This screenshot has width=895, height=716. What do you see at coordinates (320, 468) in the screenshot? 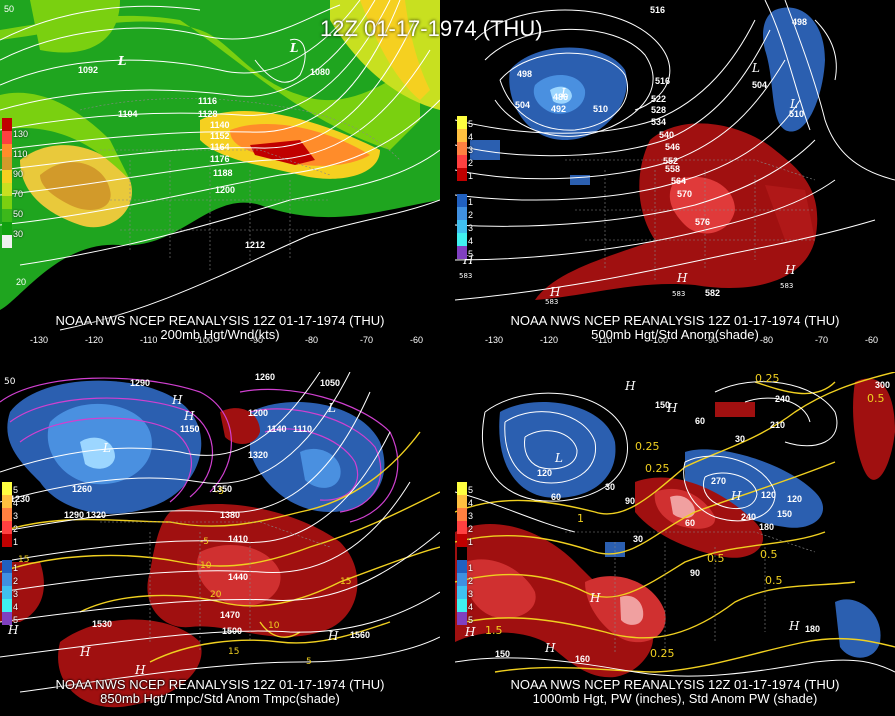
I see `anom-lightblue2` at bounding box center [320, 468].